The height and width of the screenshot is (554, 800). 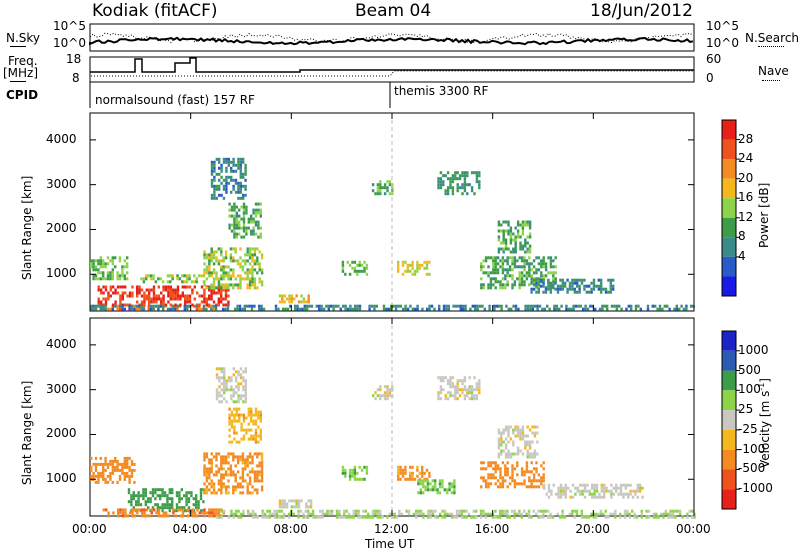 What do you see at coordinates (23, 38) in the screenshot?
I see `nsky-label: N.Sky` at bounding box center [23, 38].